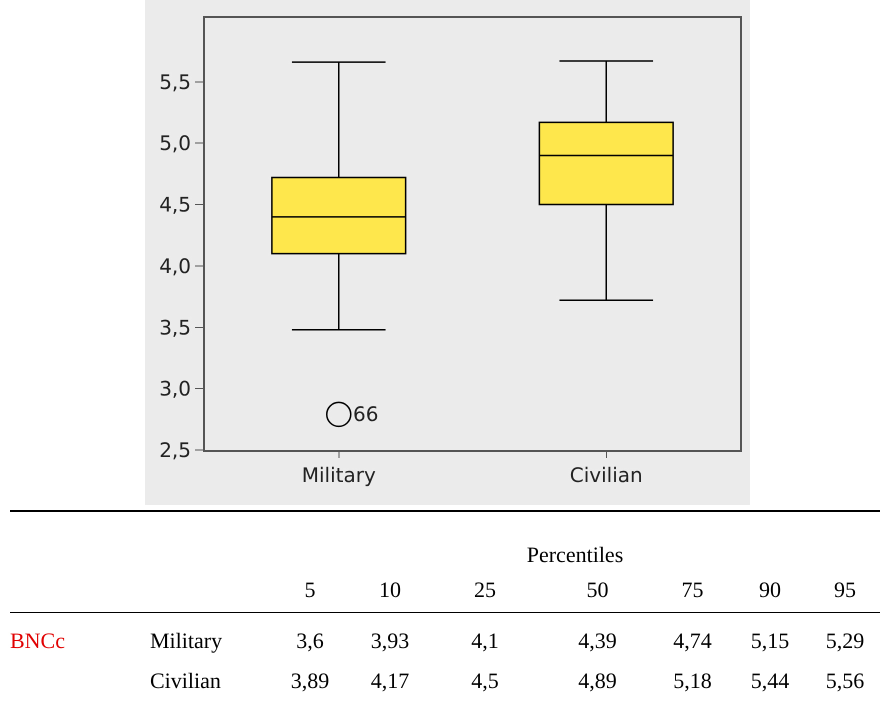 The width and height of the screenshot is (880, 701). What do you see at coordinates (175, 143) in the screenshot?
I see `y-tick-label: 5,0` at bounding box center [175, 143].